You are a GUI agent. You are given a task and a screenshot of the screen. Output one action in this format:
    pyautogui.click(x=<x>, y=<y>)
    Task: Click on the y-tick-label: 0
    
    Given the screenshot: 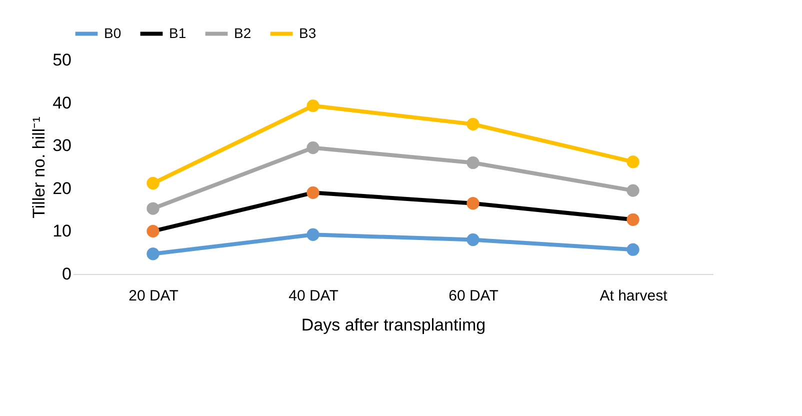 What is the action you would take?
    pyautogui.click(x=67, y=274)
    